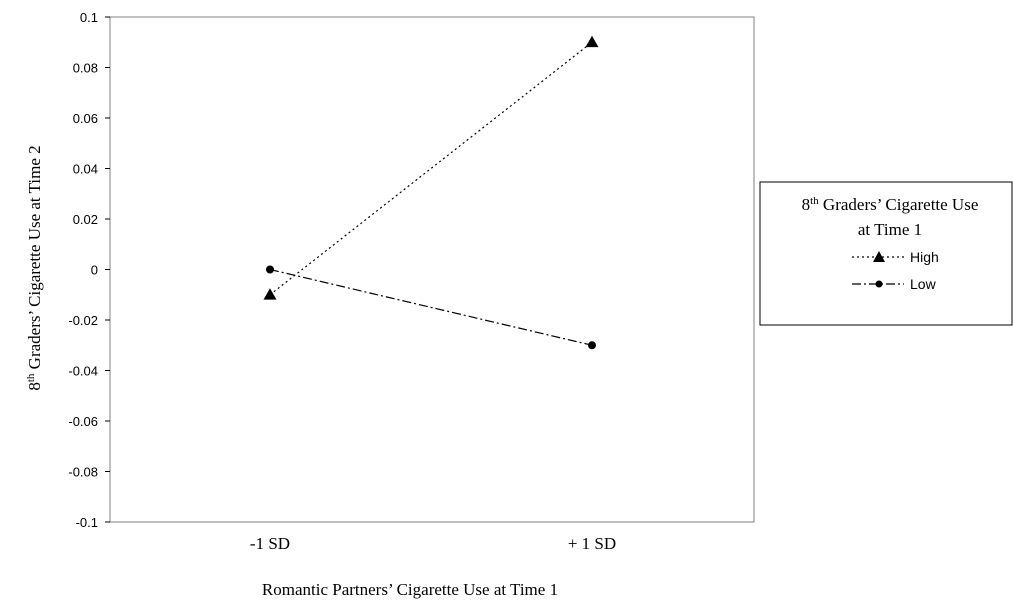  What do you see at coordinates (85, 118) in the screenshot?
I see `y-tick-label: 0.06` at bounding box center [85, 118].